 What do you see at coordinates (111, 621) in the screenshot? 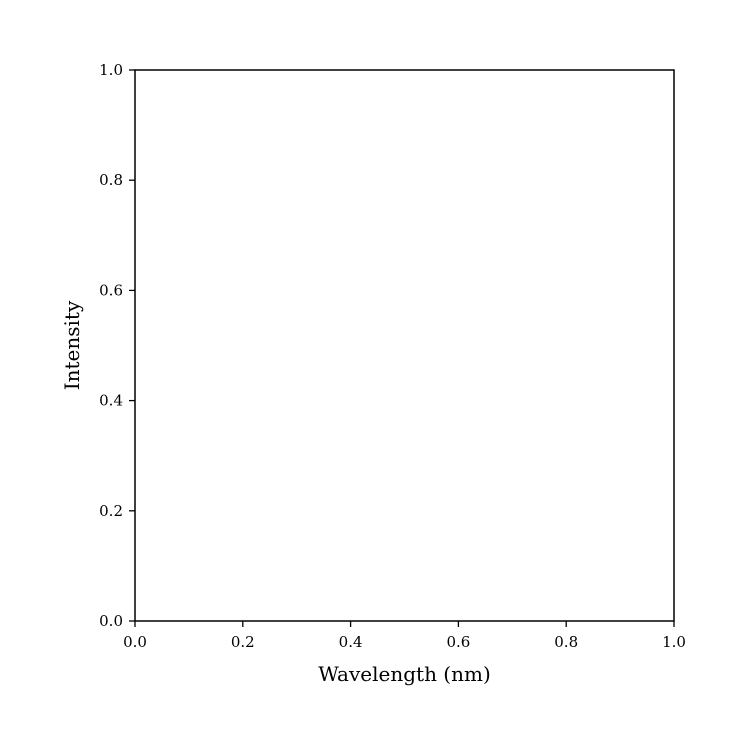
I see `y-tick-label: 0.0` at bounding box center [111, 621].